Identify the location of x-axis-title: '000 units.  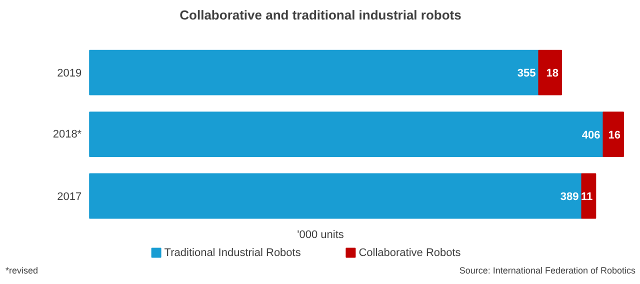
(320, 234).